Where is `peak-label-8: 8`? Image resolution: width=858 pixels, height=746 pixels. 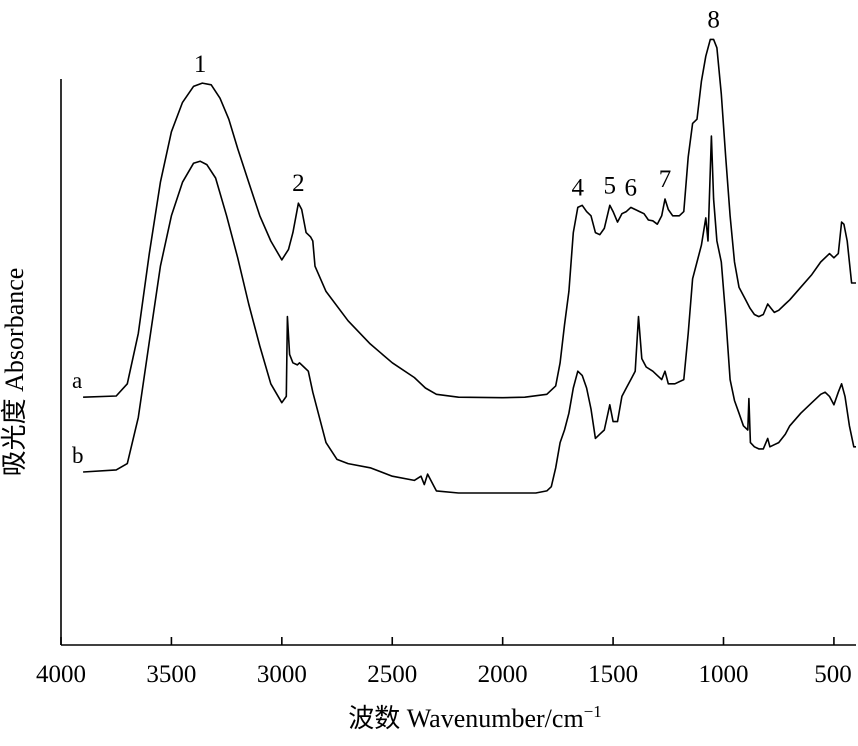
peak-label-8: 8 is located at coordinates (713, 19).